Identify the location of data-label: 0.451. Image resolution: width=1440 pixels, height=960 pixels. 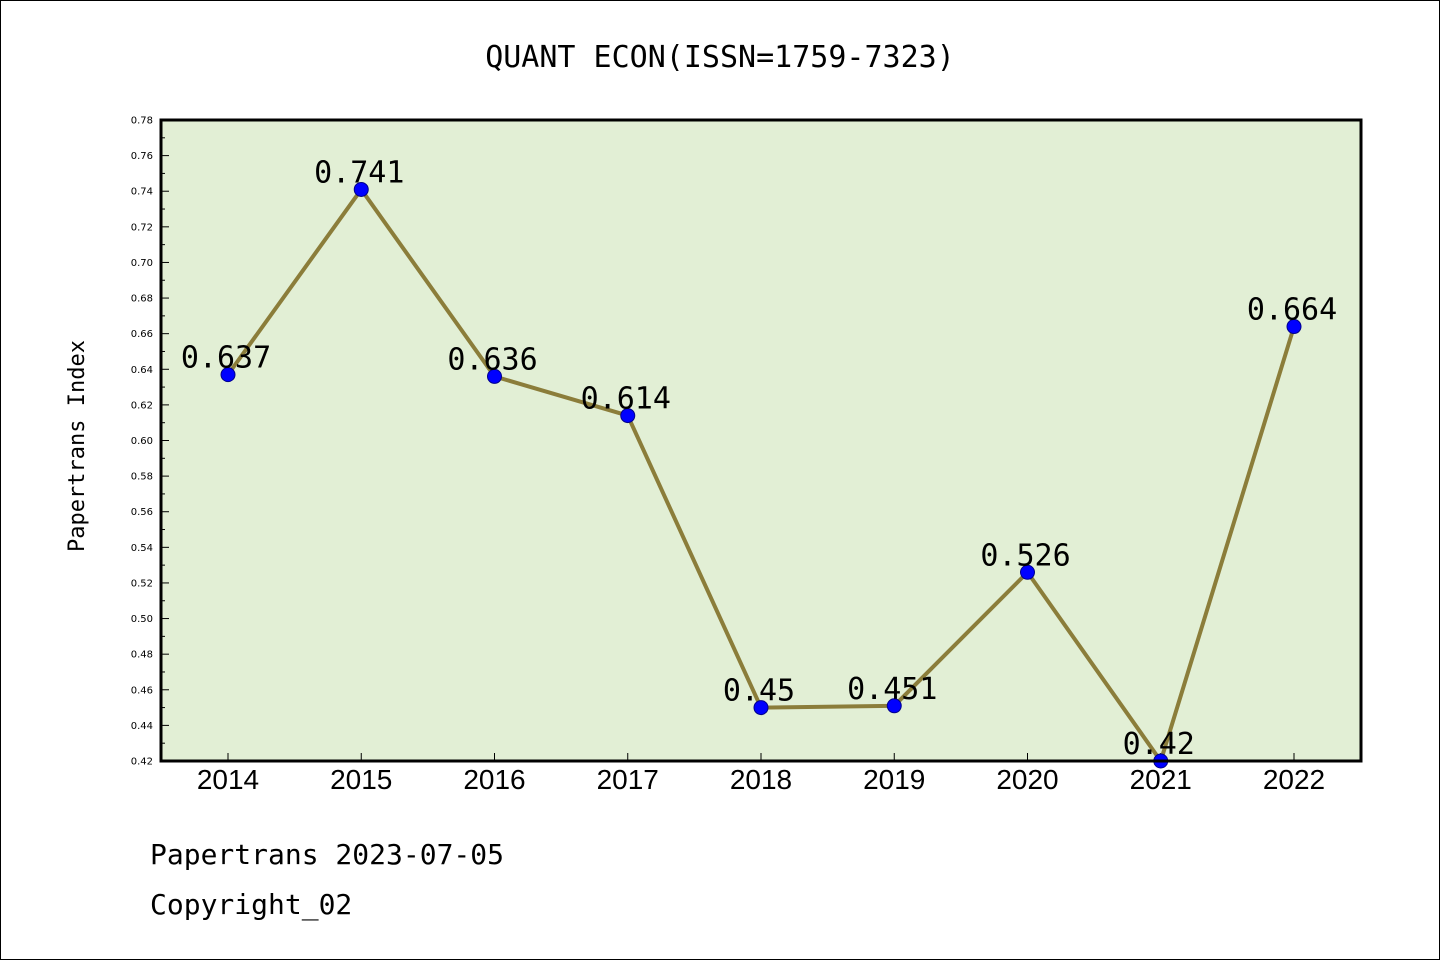
(892, 689).